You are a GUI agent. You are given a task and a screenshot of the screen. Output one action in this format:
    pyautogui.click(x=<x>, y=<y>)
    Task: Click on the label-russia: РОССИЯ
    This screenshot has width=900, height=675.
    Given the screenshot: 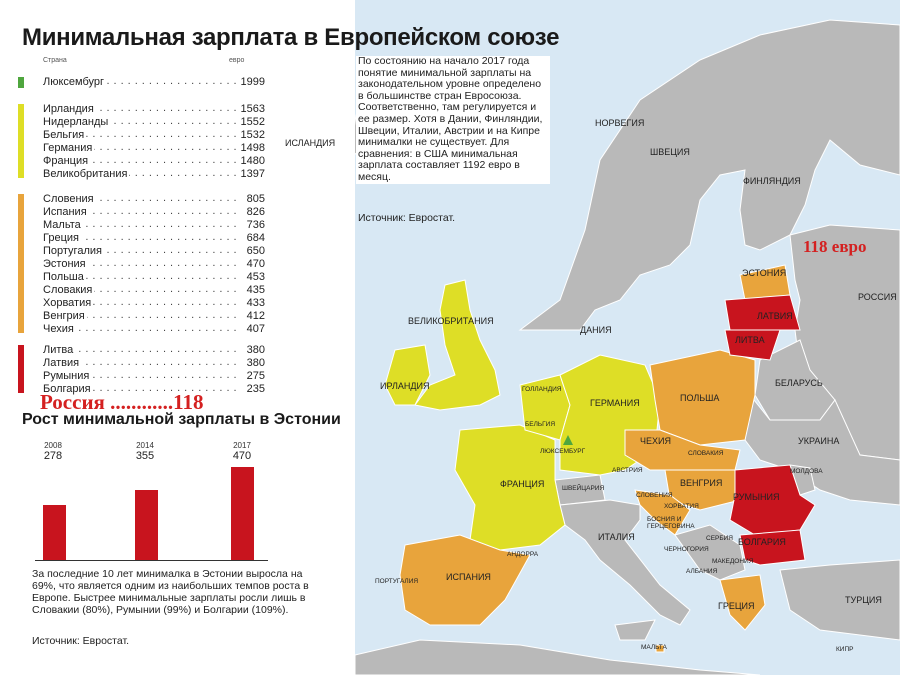 What is the action you would take?
    pyautogui.click(x=877, y=297)
    